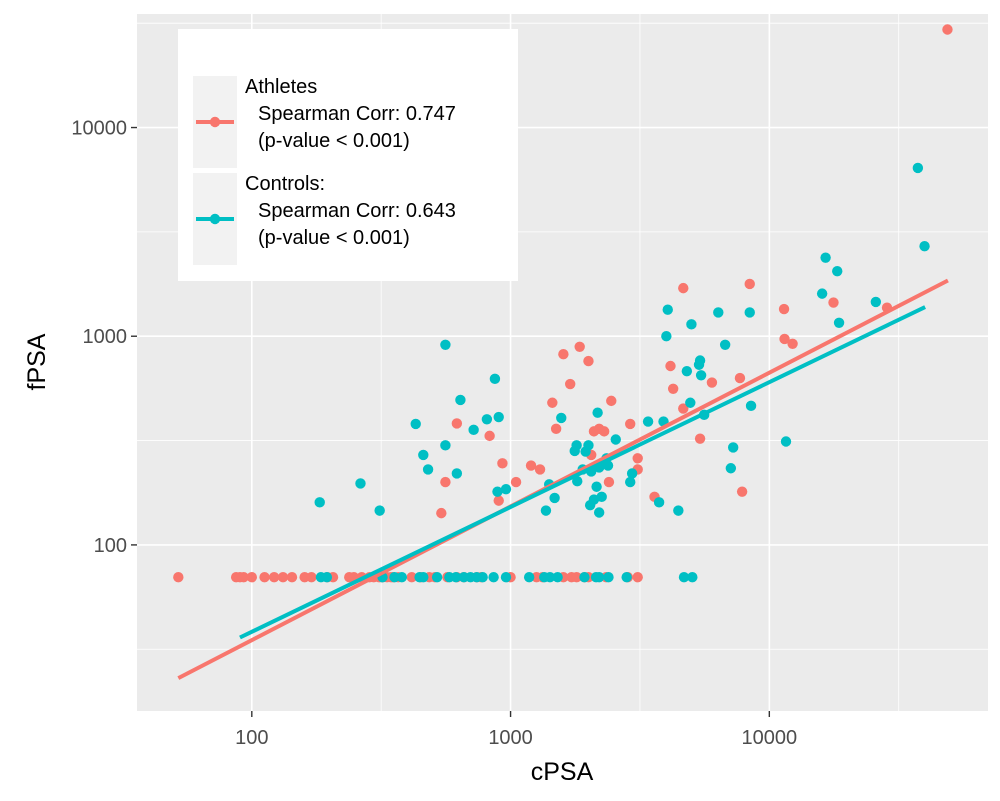 This screenshot has width=1000, height=801. Describe the element at coordinates (37, 361) in the screenshot. I see `y-axis-title: fPSA` at that location.